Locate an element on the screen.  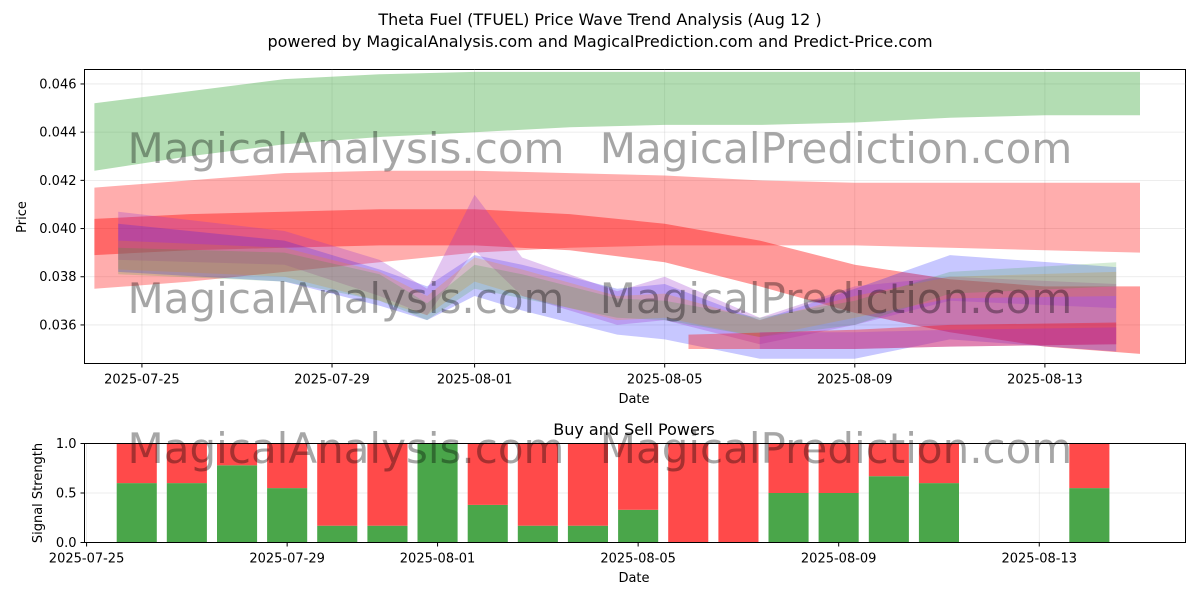
y-tick-label: 0.036 is located at coordinates (57, 325).